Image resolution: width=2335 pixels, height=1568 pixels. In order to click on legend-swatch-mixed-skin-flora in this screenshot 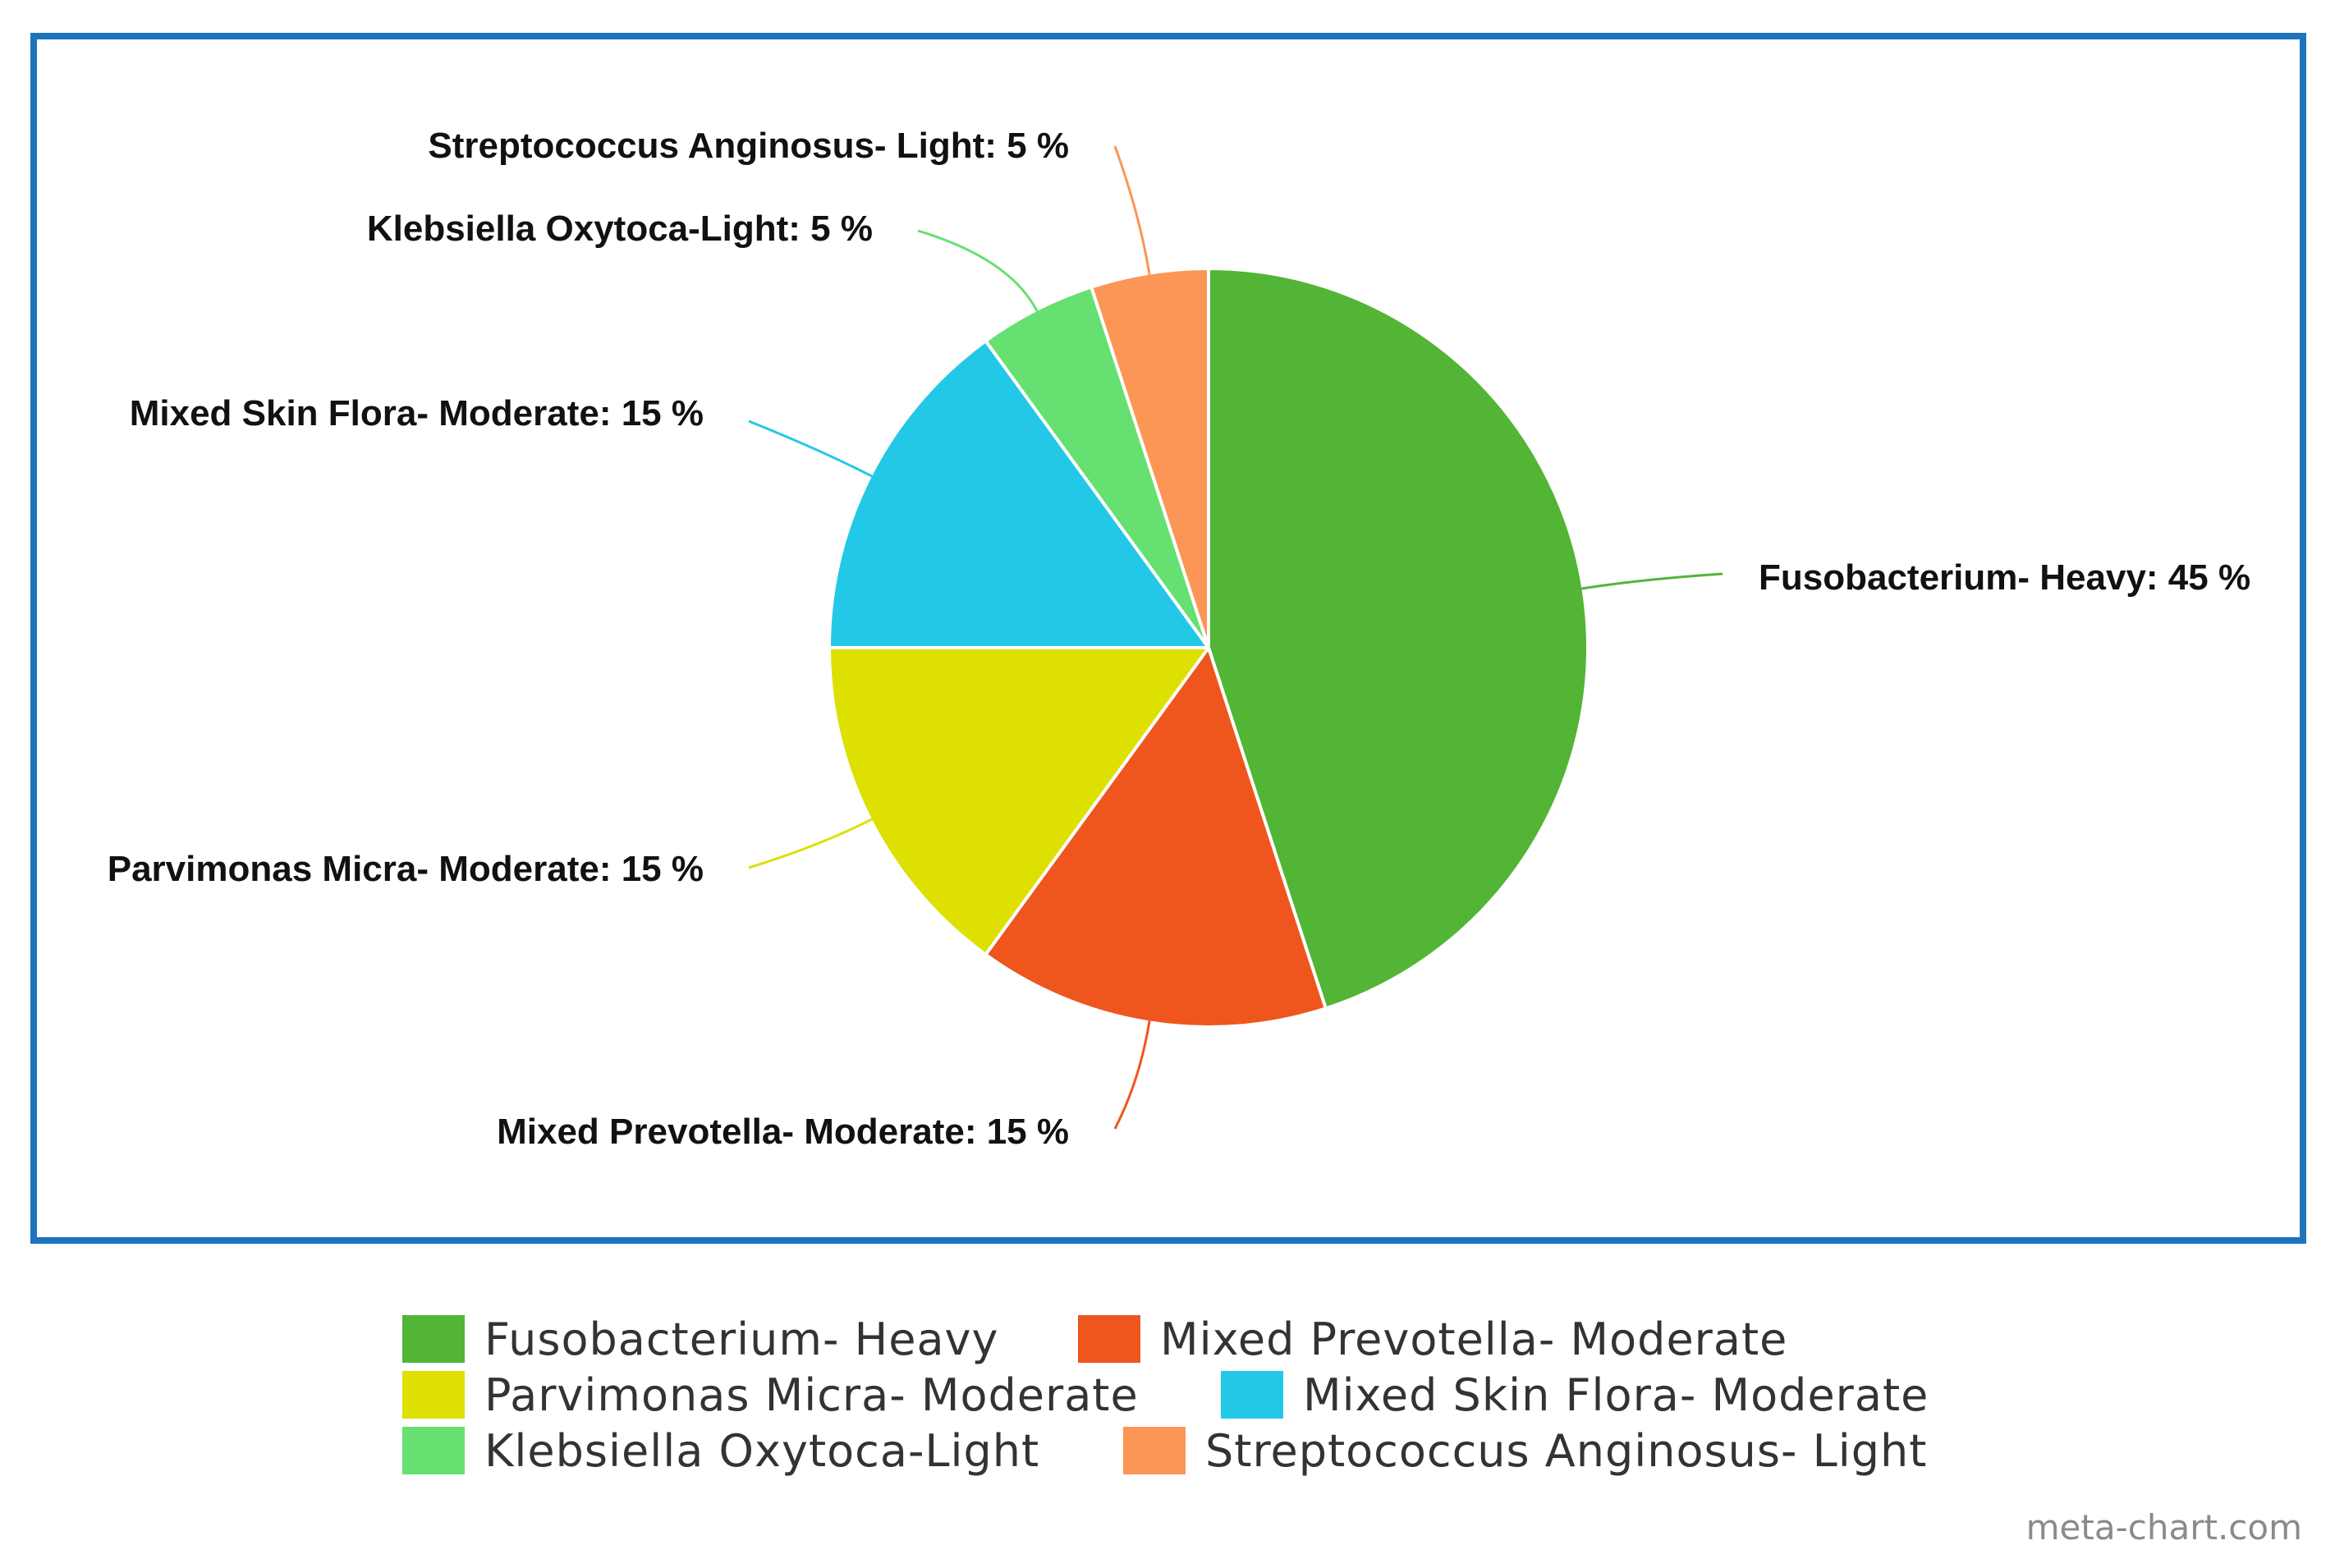, I will do `click(1252, 1395)`.